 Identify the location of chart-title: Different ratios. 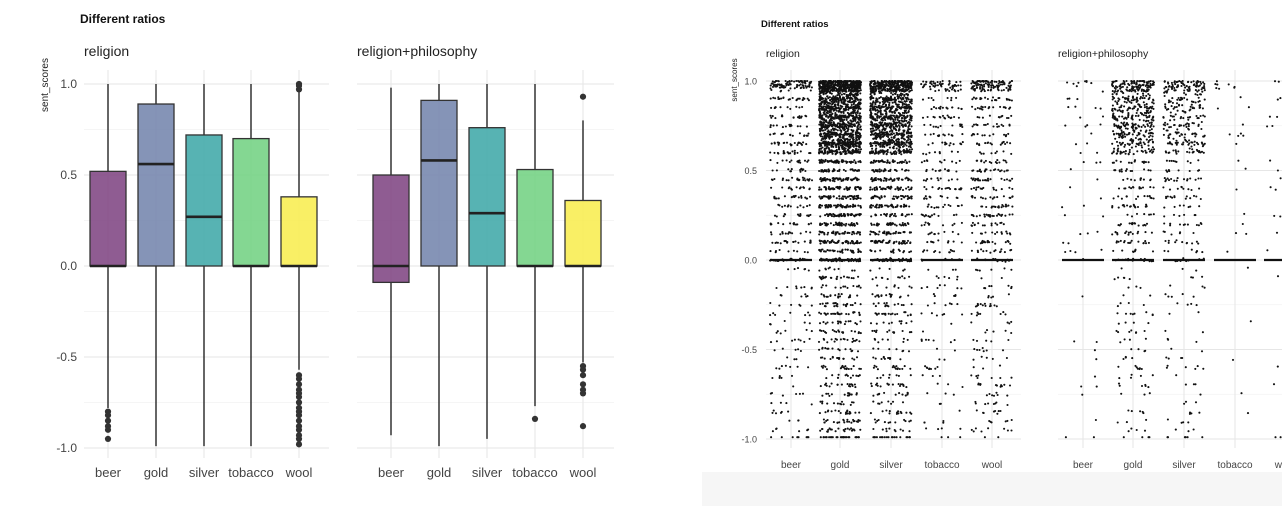
(123, 19).